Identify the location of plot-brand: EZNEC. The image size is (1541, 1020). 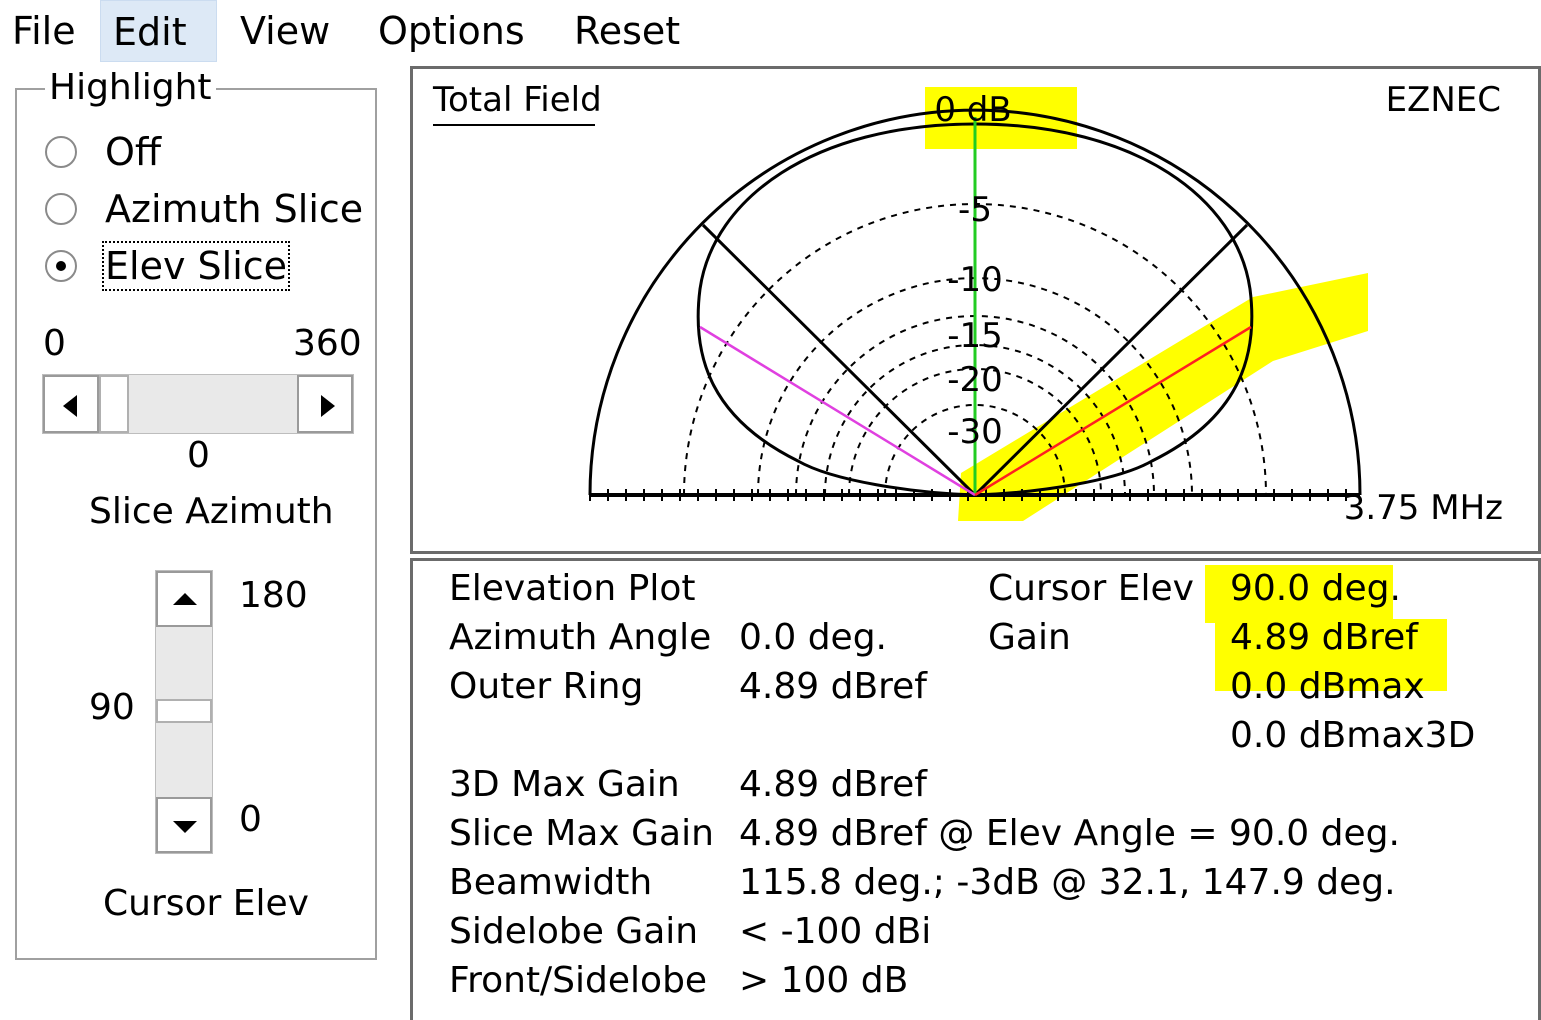
(1443, 100).